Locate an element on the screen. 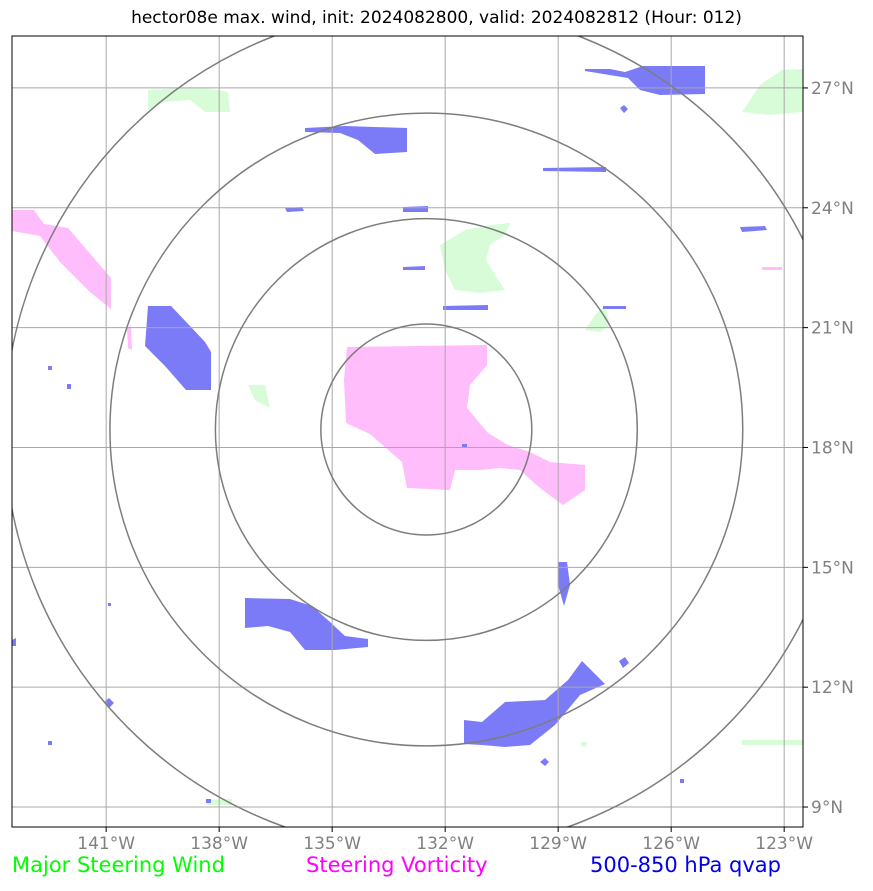 The image size is (873, 891). legend-major-steering-wind: Major Steering Wind is located at coordinates (118, 865).